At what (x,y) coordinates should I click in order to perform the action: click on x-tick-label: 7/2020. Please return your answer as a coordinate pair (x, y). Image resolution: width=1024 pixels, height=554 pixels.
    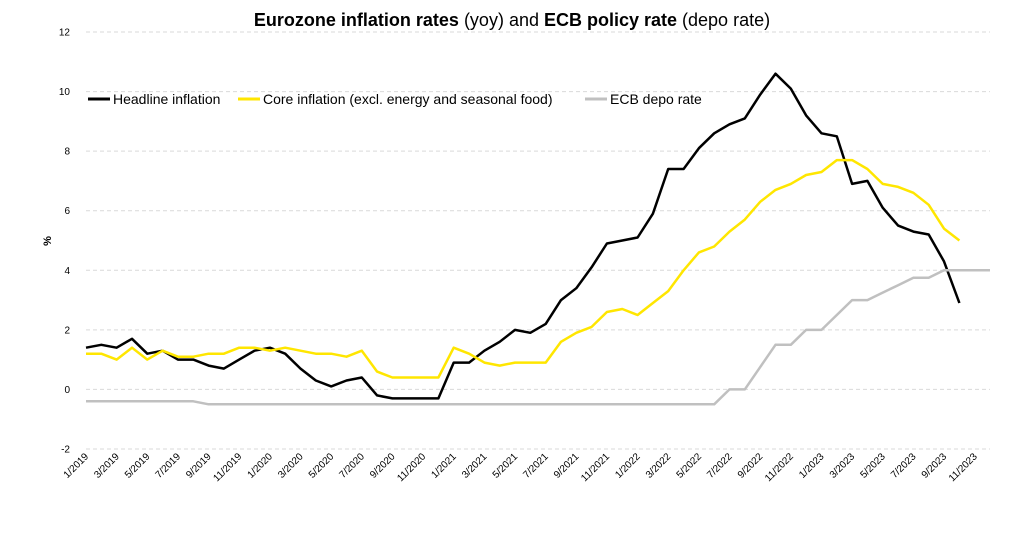
    Looking at the image, I should click on (353, 466).